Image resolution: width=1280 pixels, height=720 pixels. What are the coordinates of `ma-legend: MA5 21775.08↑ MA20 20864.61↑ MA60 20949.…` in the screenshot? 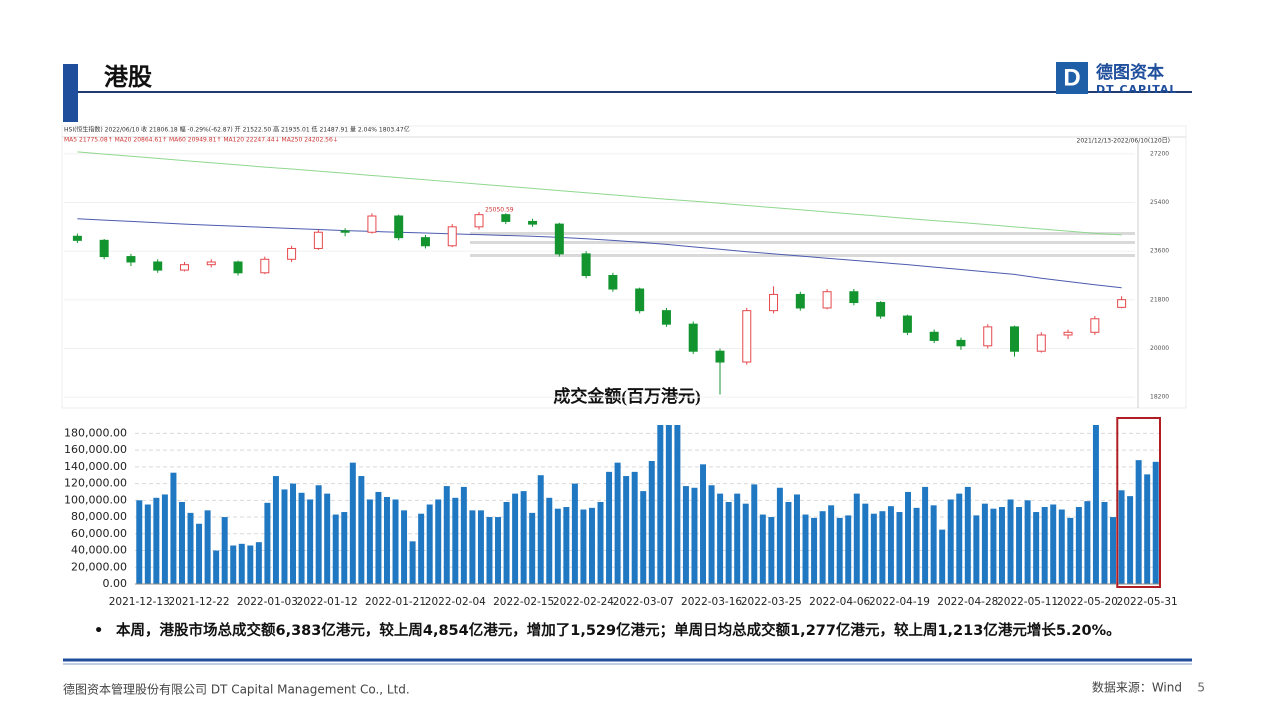 It's located at (201, 140).